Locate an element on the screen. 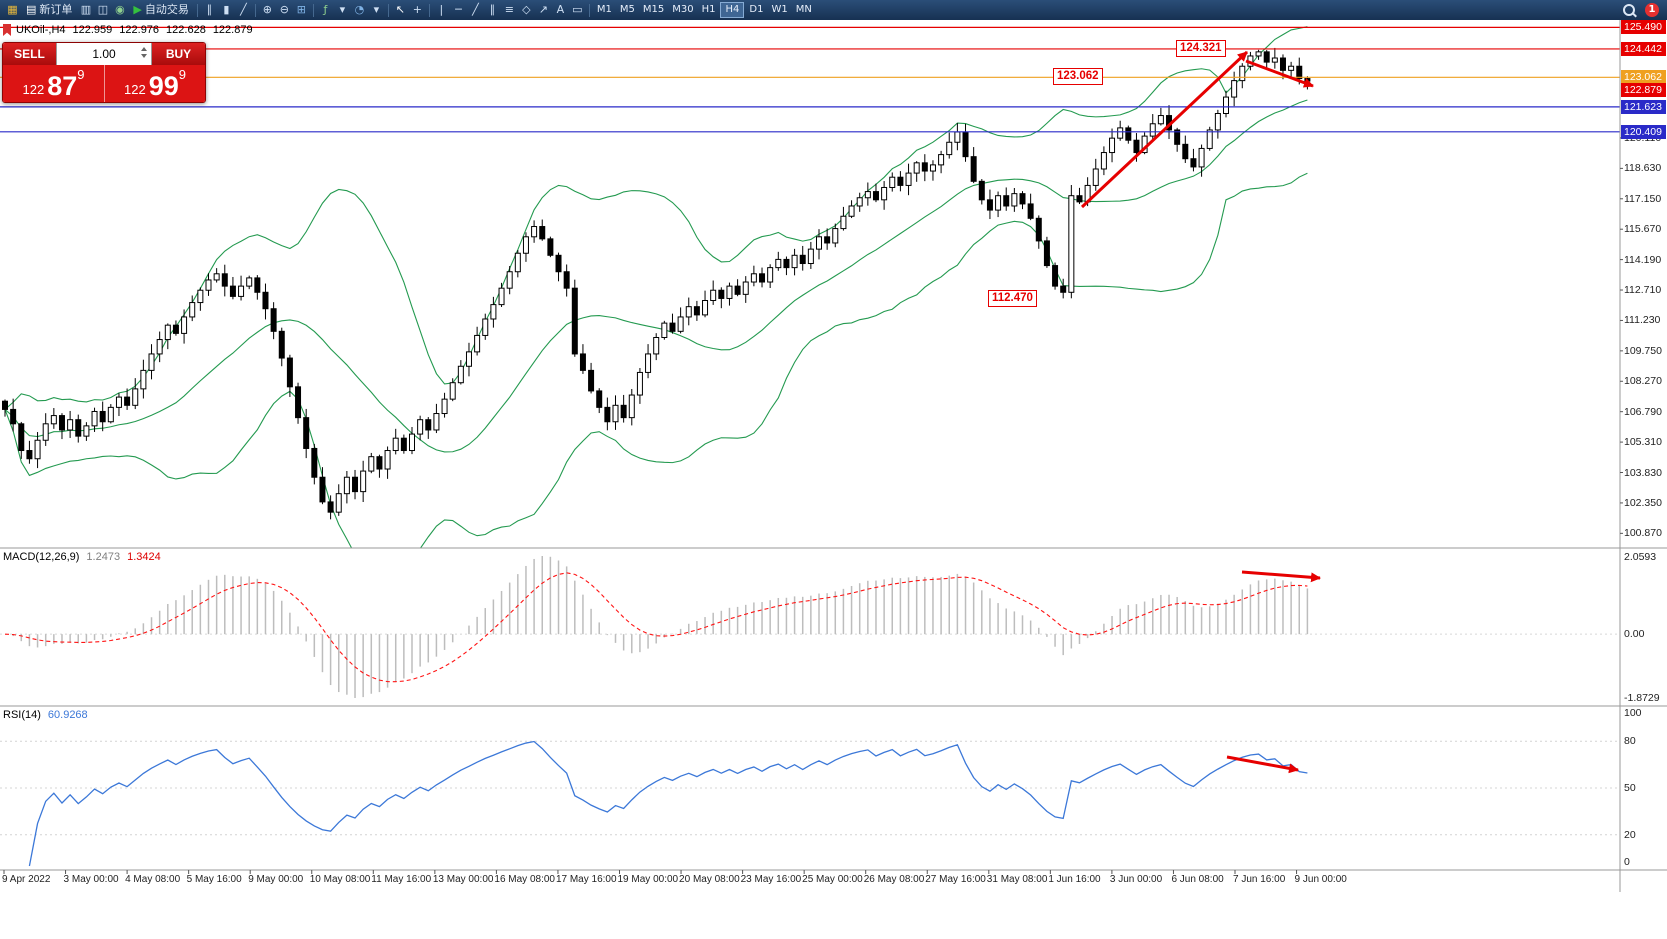 Image resolution: width=1667 pixels, height=939 pixels. horizontal-line-icon: ─ is located at coordinates (458, 9).